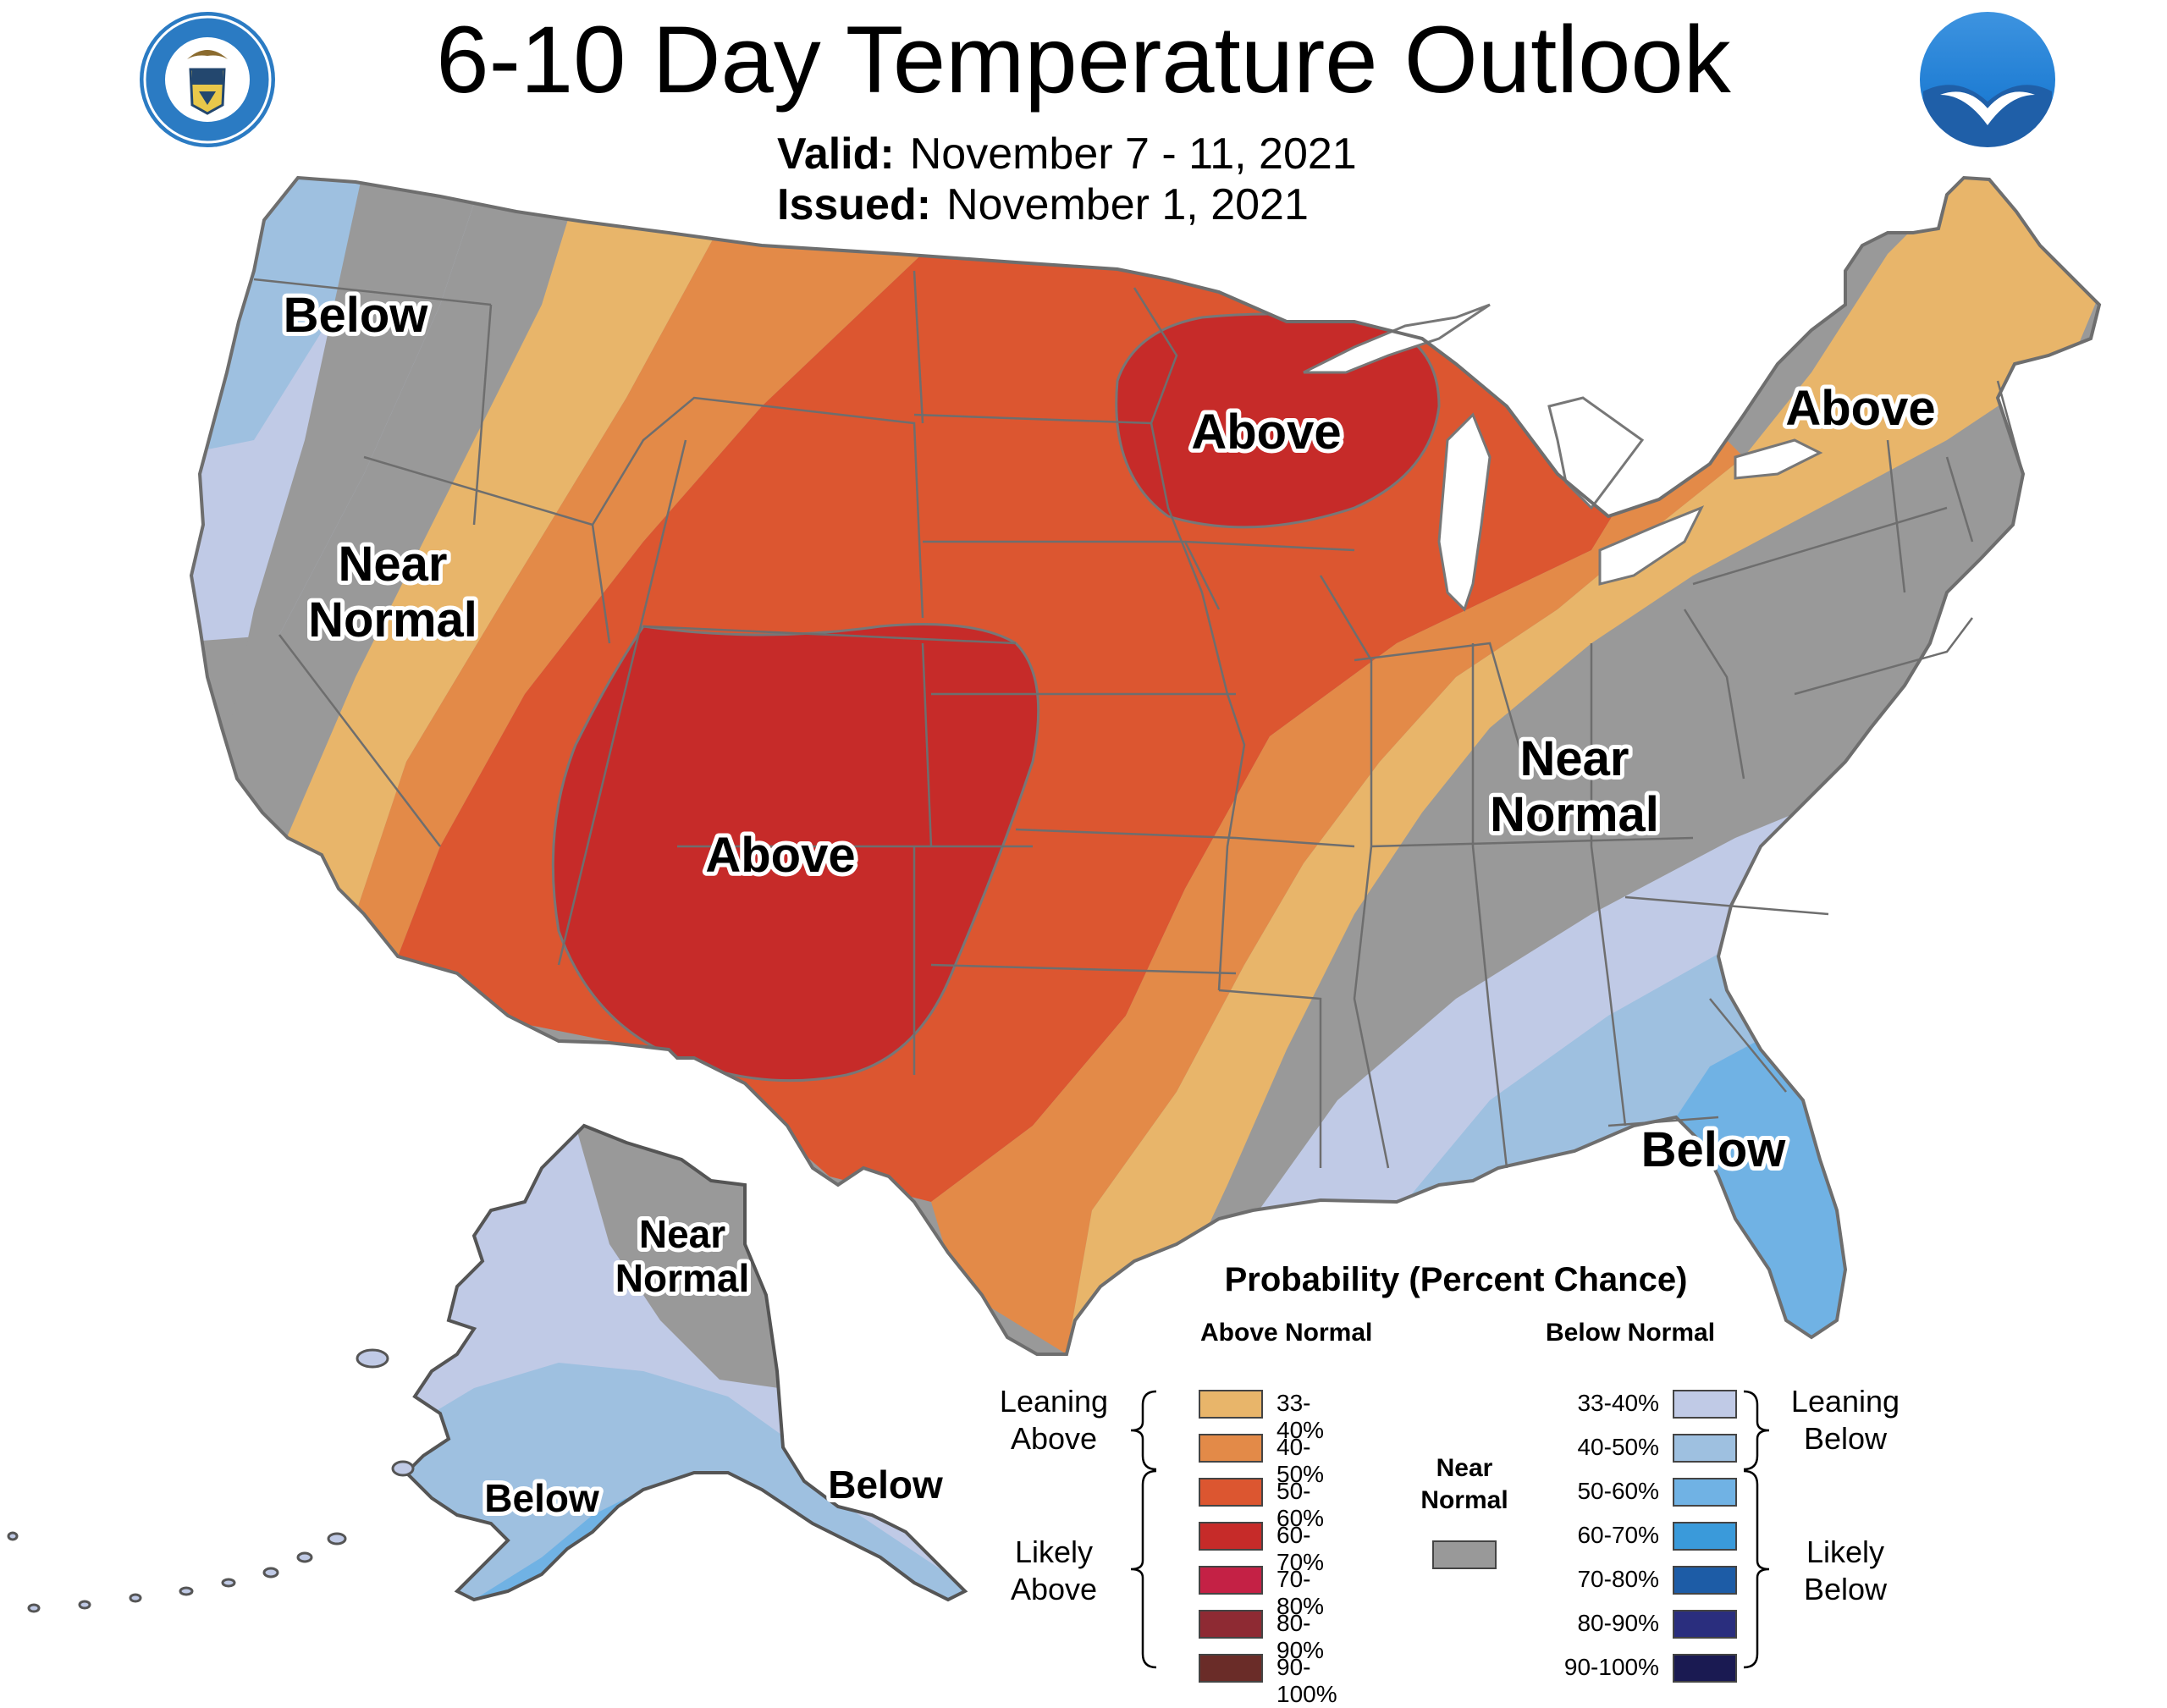  Describe the element at coordinates (1286, 1333) in the screenshot. I see `legend-above-header: Above Normal` at that location.